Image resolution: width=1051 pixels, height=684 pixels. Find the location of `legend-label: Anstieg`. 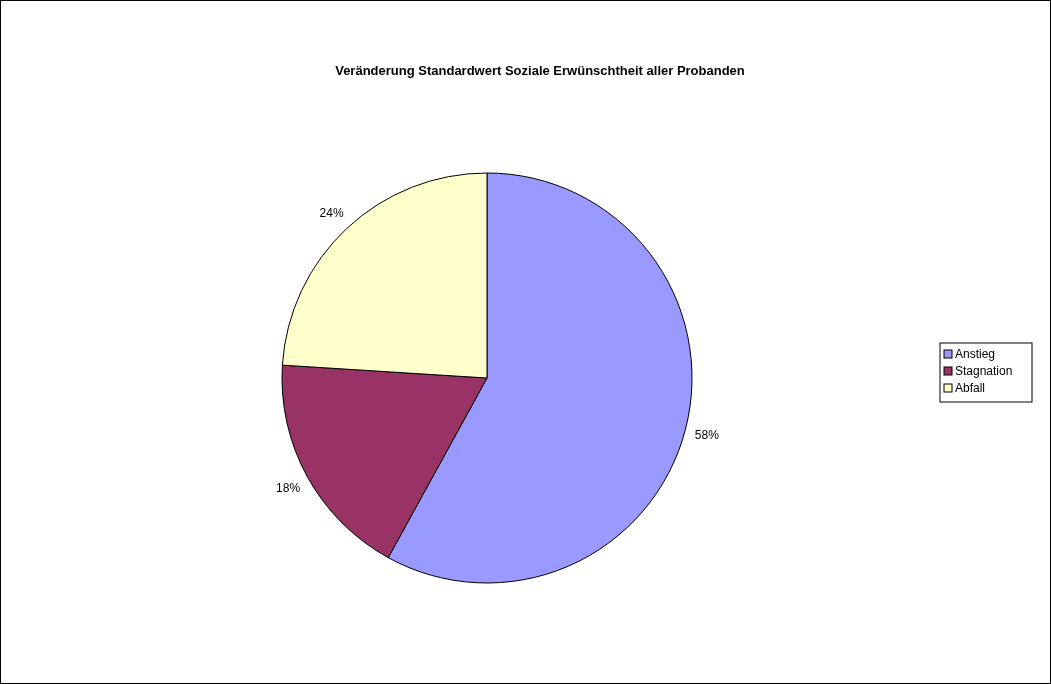

legend-label: Anstieg is located at coordinates (975, 354).